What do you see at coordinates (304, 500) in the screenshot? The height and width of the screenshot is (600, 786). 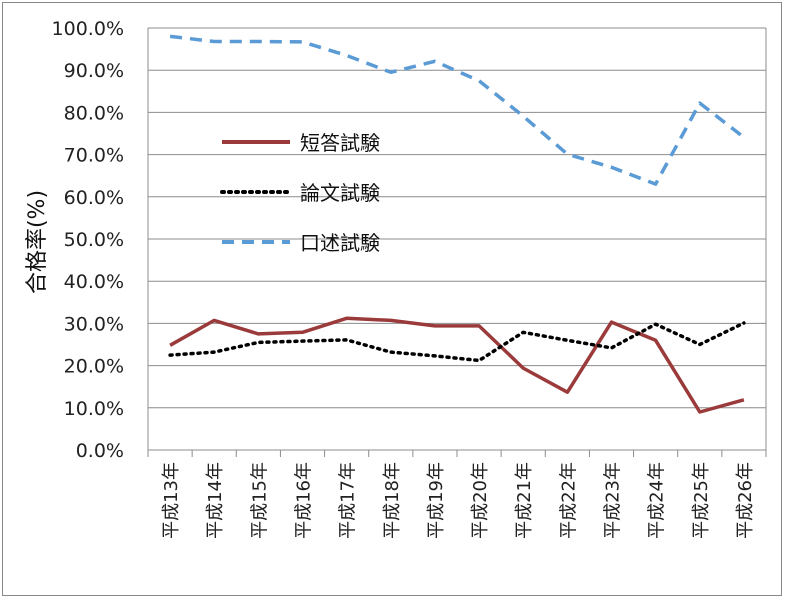 I see `x-tick-label: 平成16年` at bounding box center [304, 500].